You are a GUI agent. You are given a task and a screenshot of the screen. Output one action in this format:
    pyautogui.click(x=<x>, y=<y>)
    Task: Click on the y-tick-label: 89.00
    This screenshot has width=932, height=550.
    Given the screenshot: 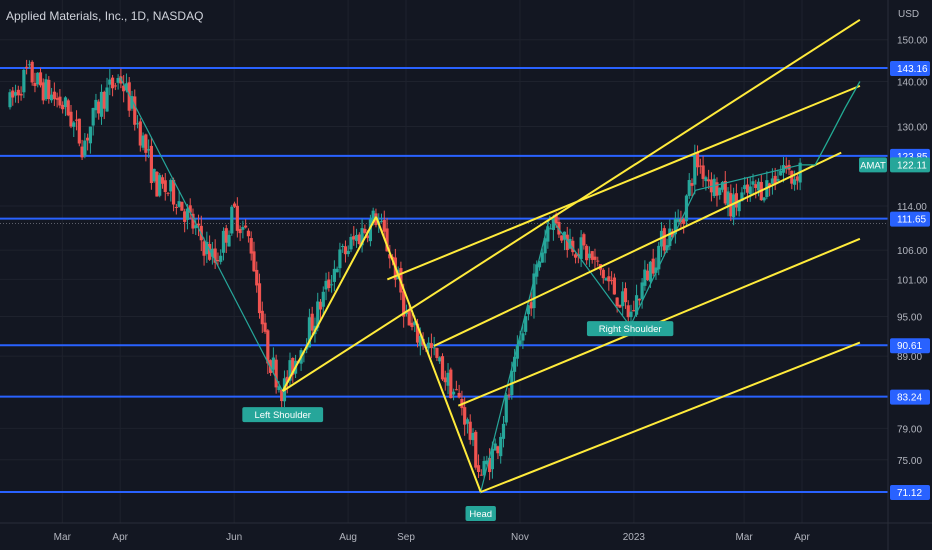 What is the action you would take?
    pyautogui.click(x=909, y=357)
    